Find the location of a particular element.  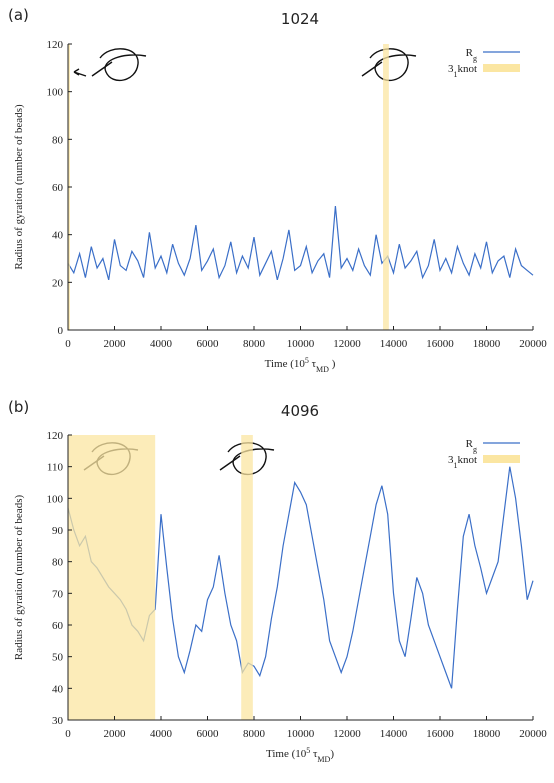

y-tick-label: 50 is located at coordinates (58, 658).